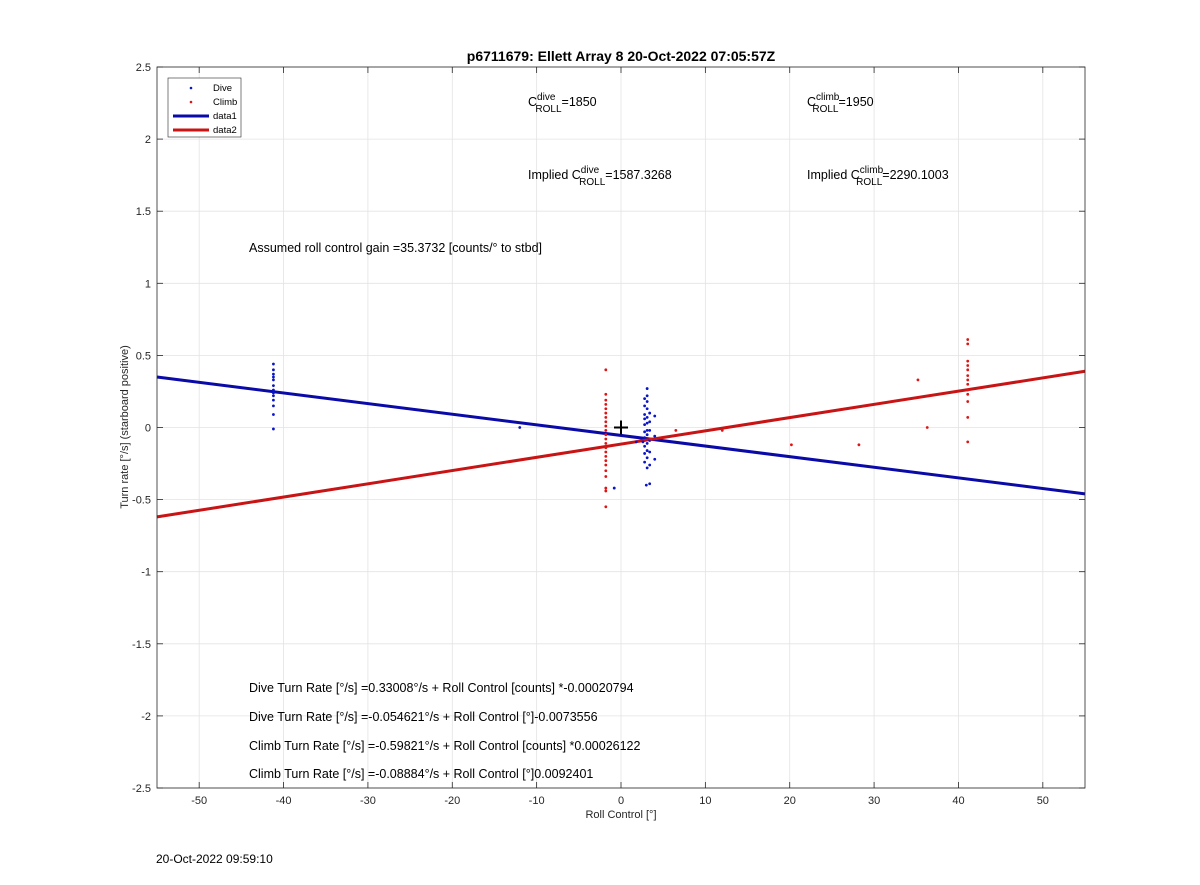 This screenshot has width=1200, height=885. I want to click on x-tick-label: -50, so click(199, 801).